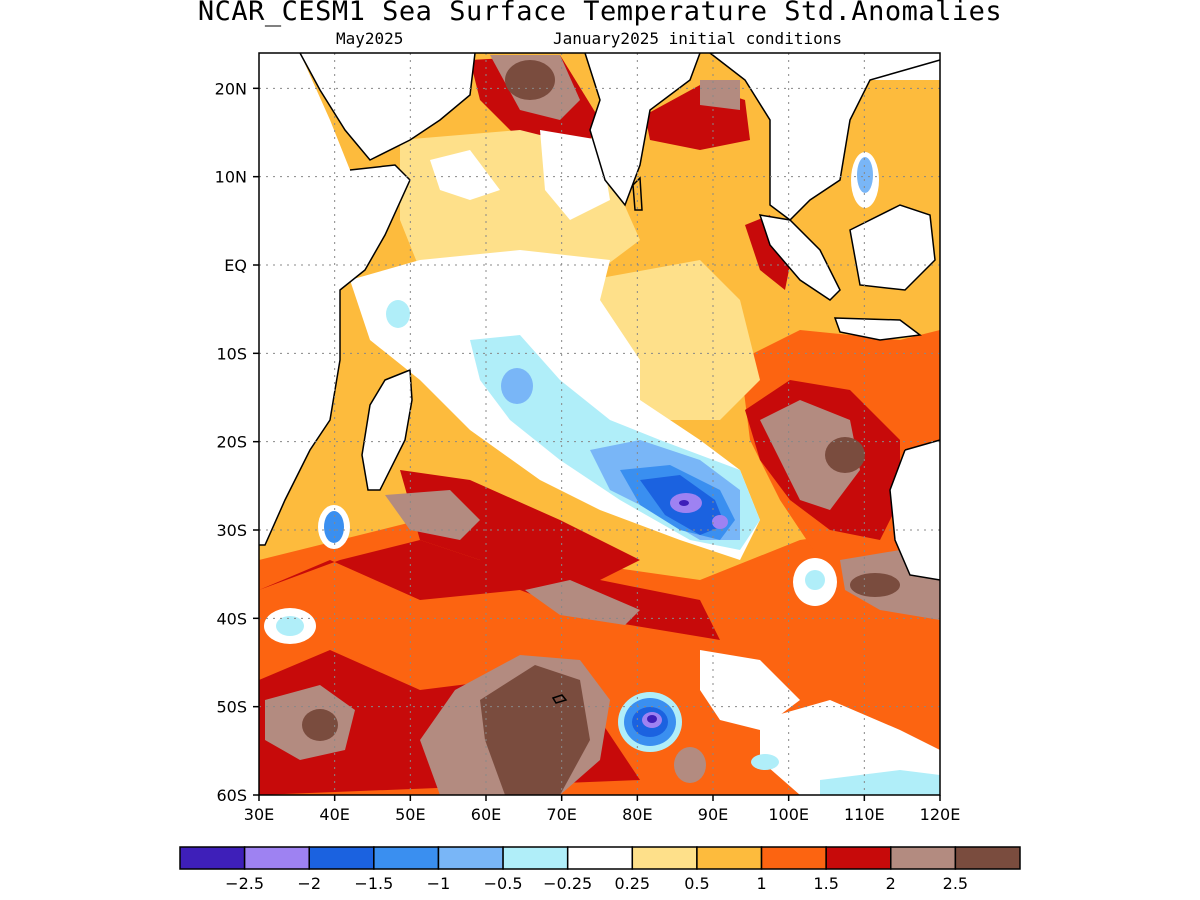  I want to click on lon-tick-label: 110E, so click(864, 814).